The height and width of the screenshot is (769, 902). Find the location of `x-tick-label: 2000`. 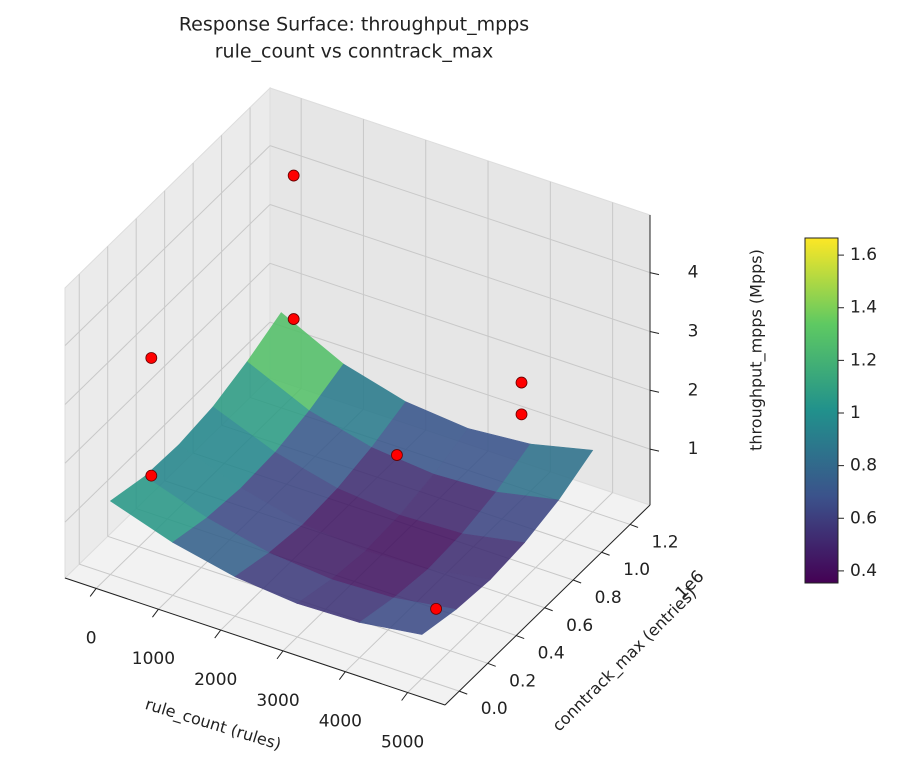

x-tick-label: 2000 is located at coordinates (215, 680).